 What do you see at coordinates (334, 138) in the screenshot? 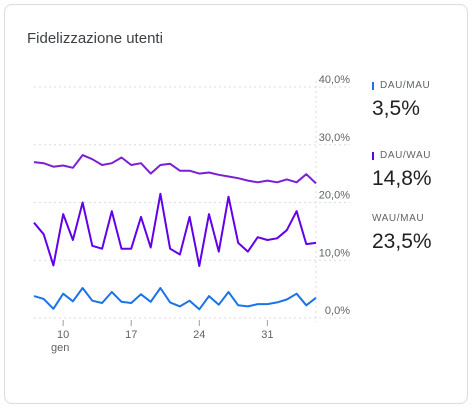
I see `y-tick-label: 30,0%` at bounding box center [334, 138].